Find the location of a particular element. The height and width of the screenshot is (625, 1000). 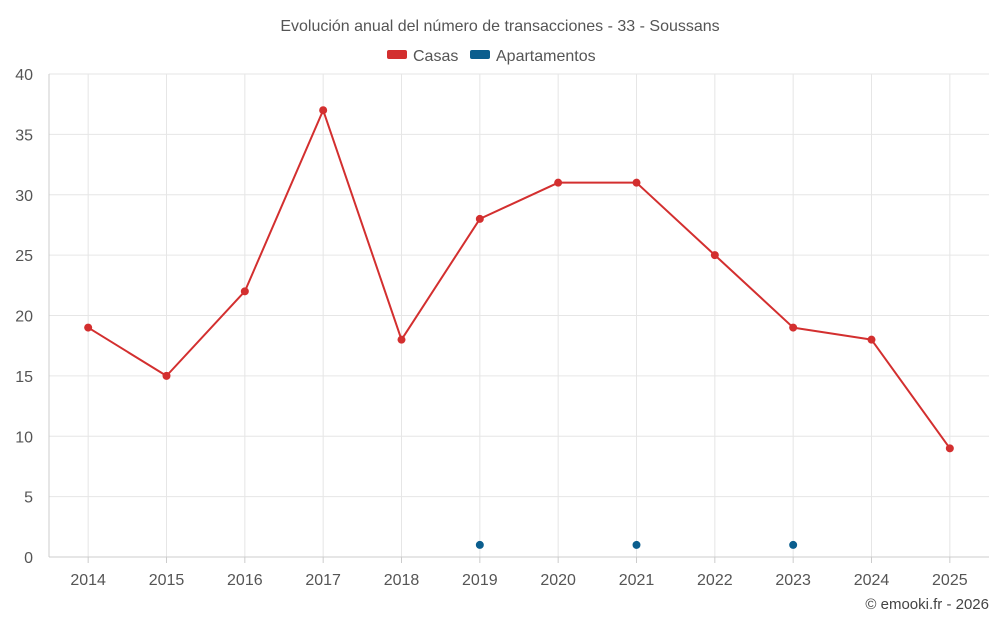

y-tick-label: 0 is located at coordinates (28, 558).